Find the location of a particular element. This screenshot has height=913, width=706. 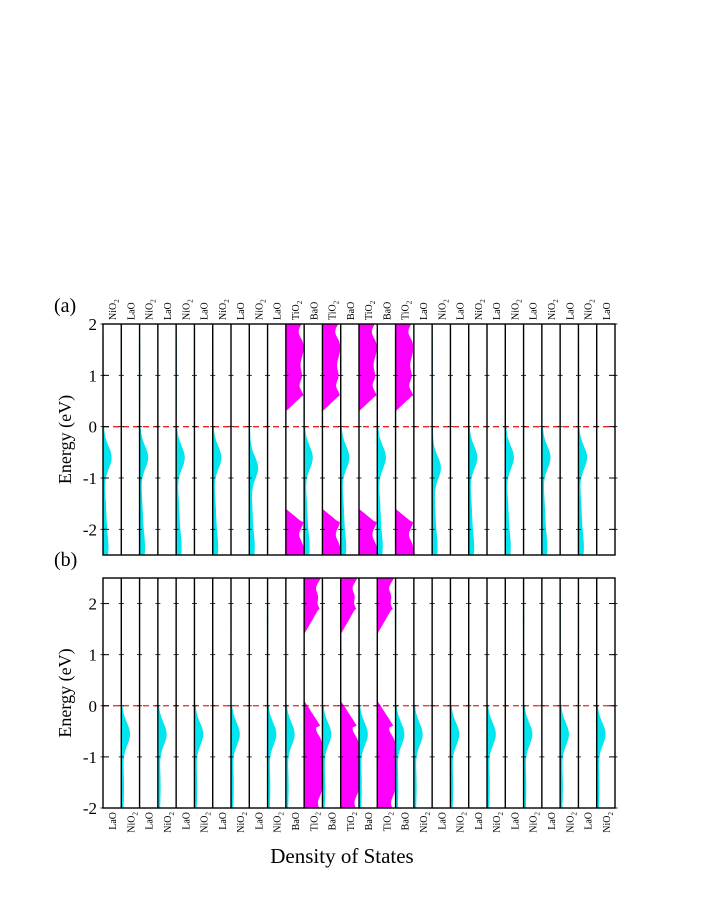

panel-label: (a) is located at coordinates (65, 306).